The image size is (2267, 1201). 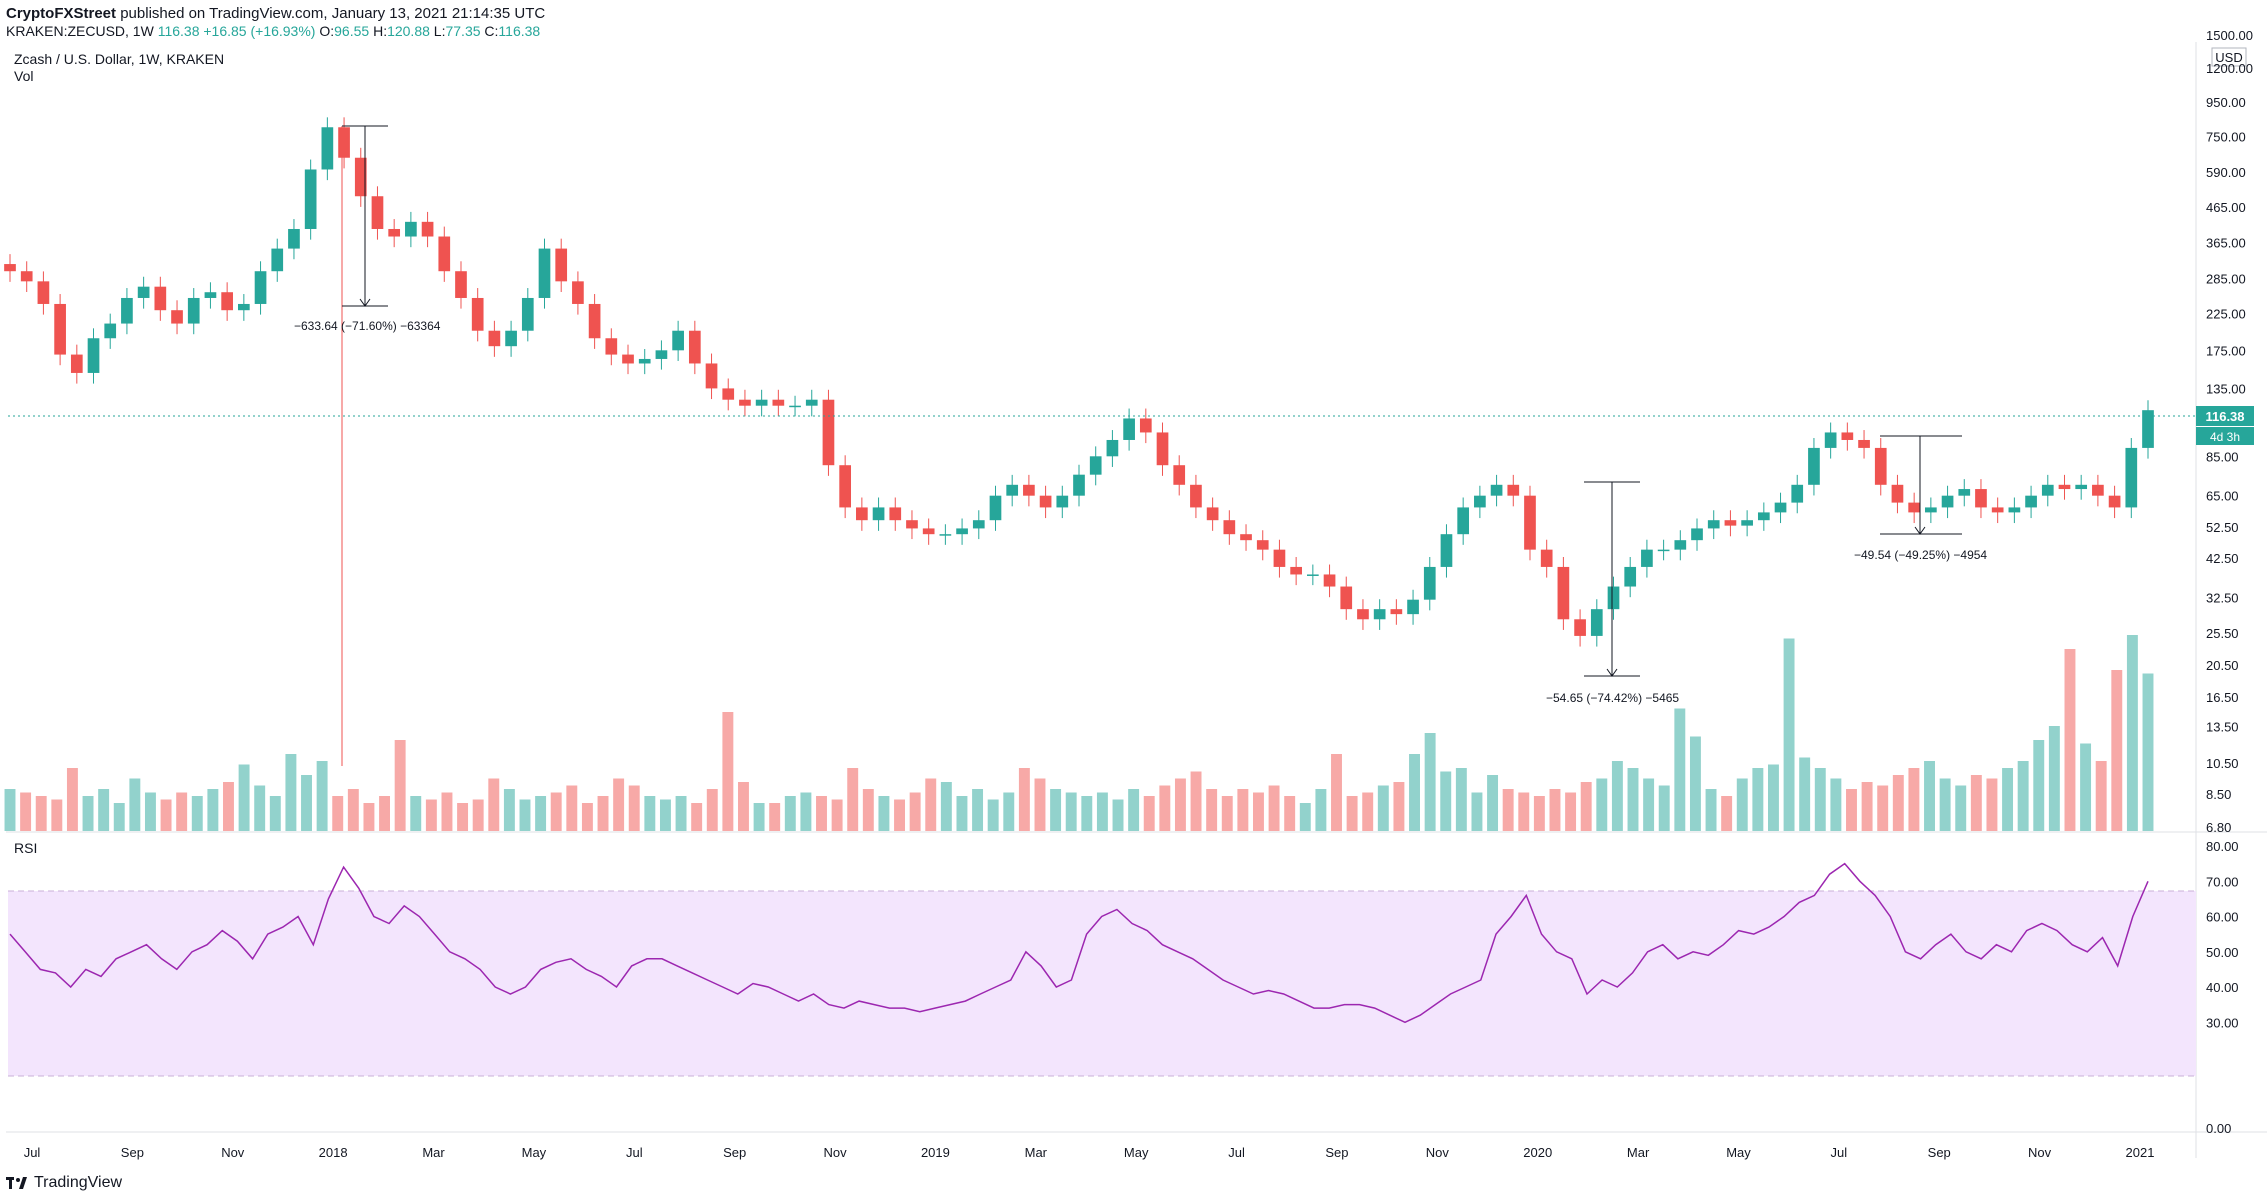 I want to click on measure-text-2: −54.65 (−74.42%) −5465, so click(x=1612, y=698).